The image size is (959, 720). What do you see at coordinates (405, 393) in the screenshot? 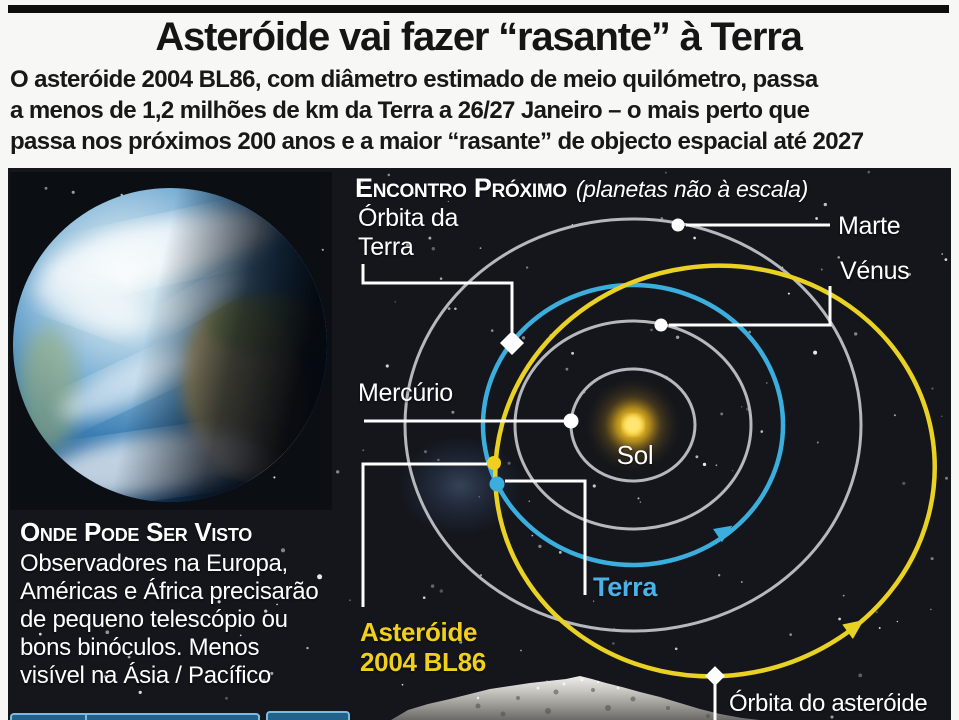
I see `label-mercury: Mercúrio` at bounding box center [405, 393].